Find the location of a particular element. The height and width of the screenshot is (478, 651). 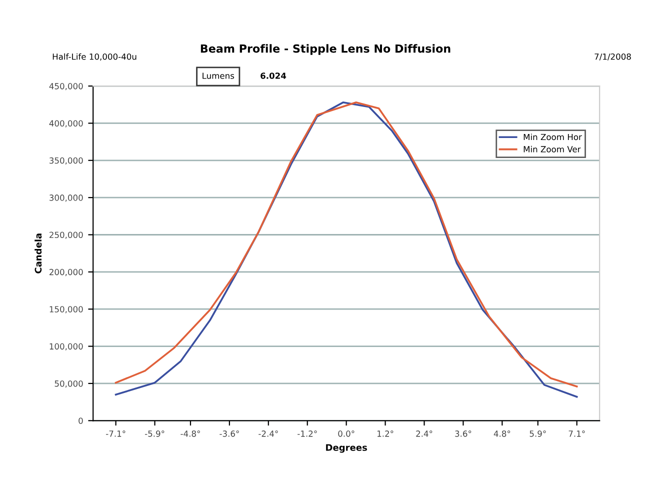

y-tick-label: 200,000 is located at coordinates (66, 272).